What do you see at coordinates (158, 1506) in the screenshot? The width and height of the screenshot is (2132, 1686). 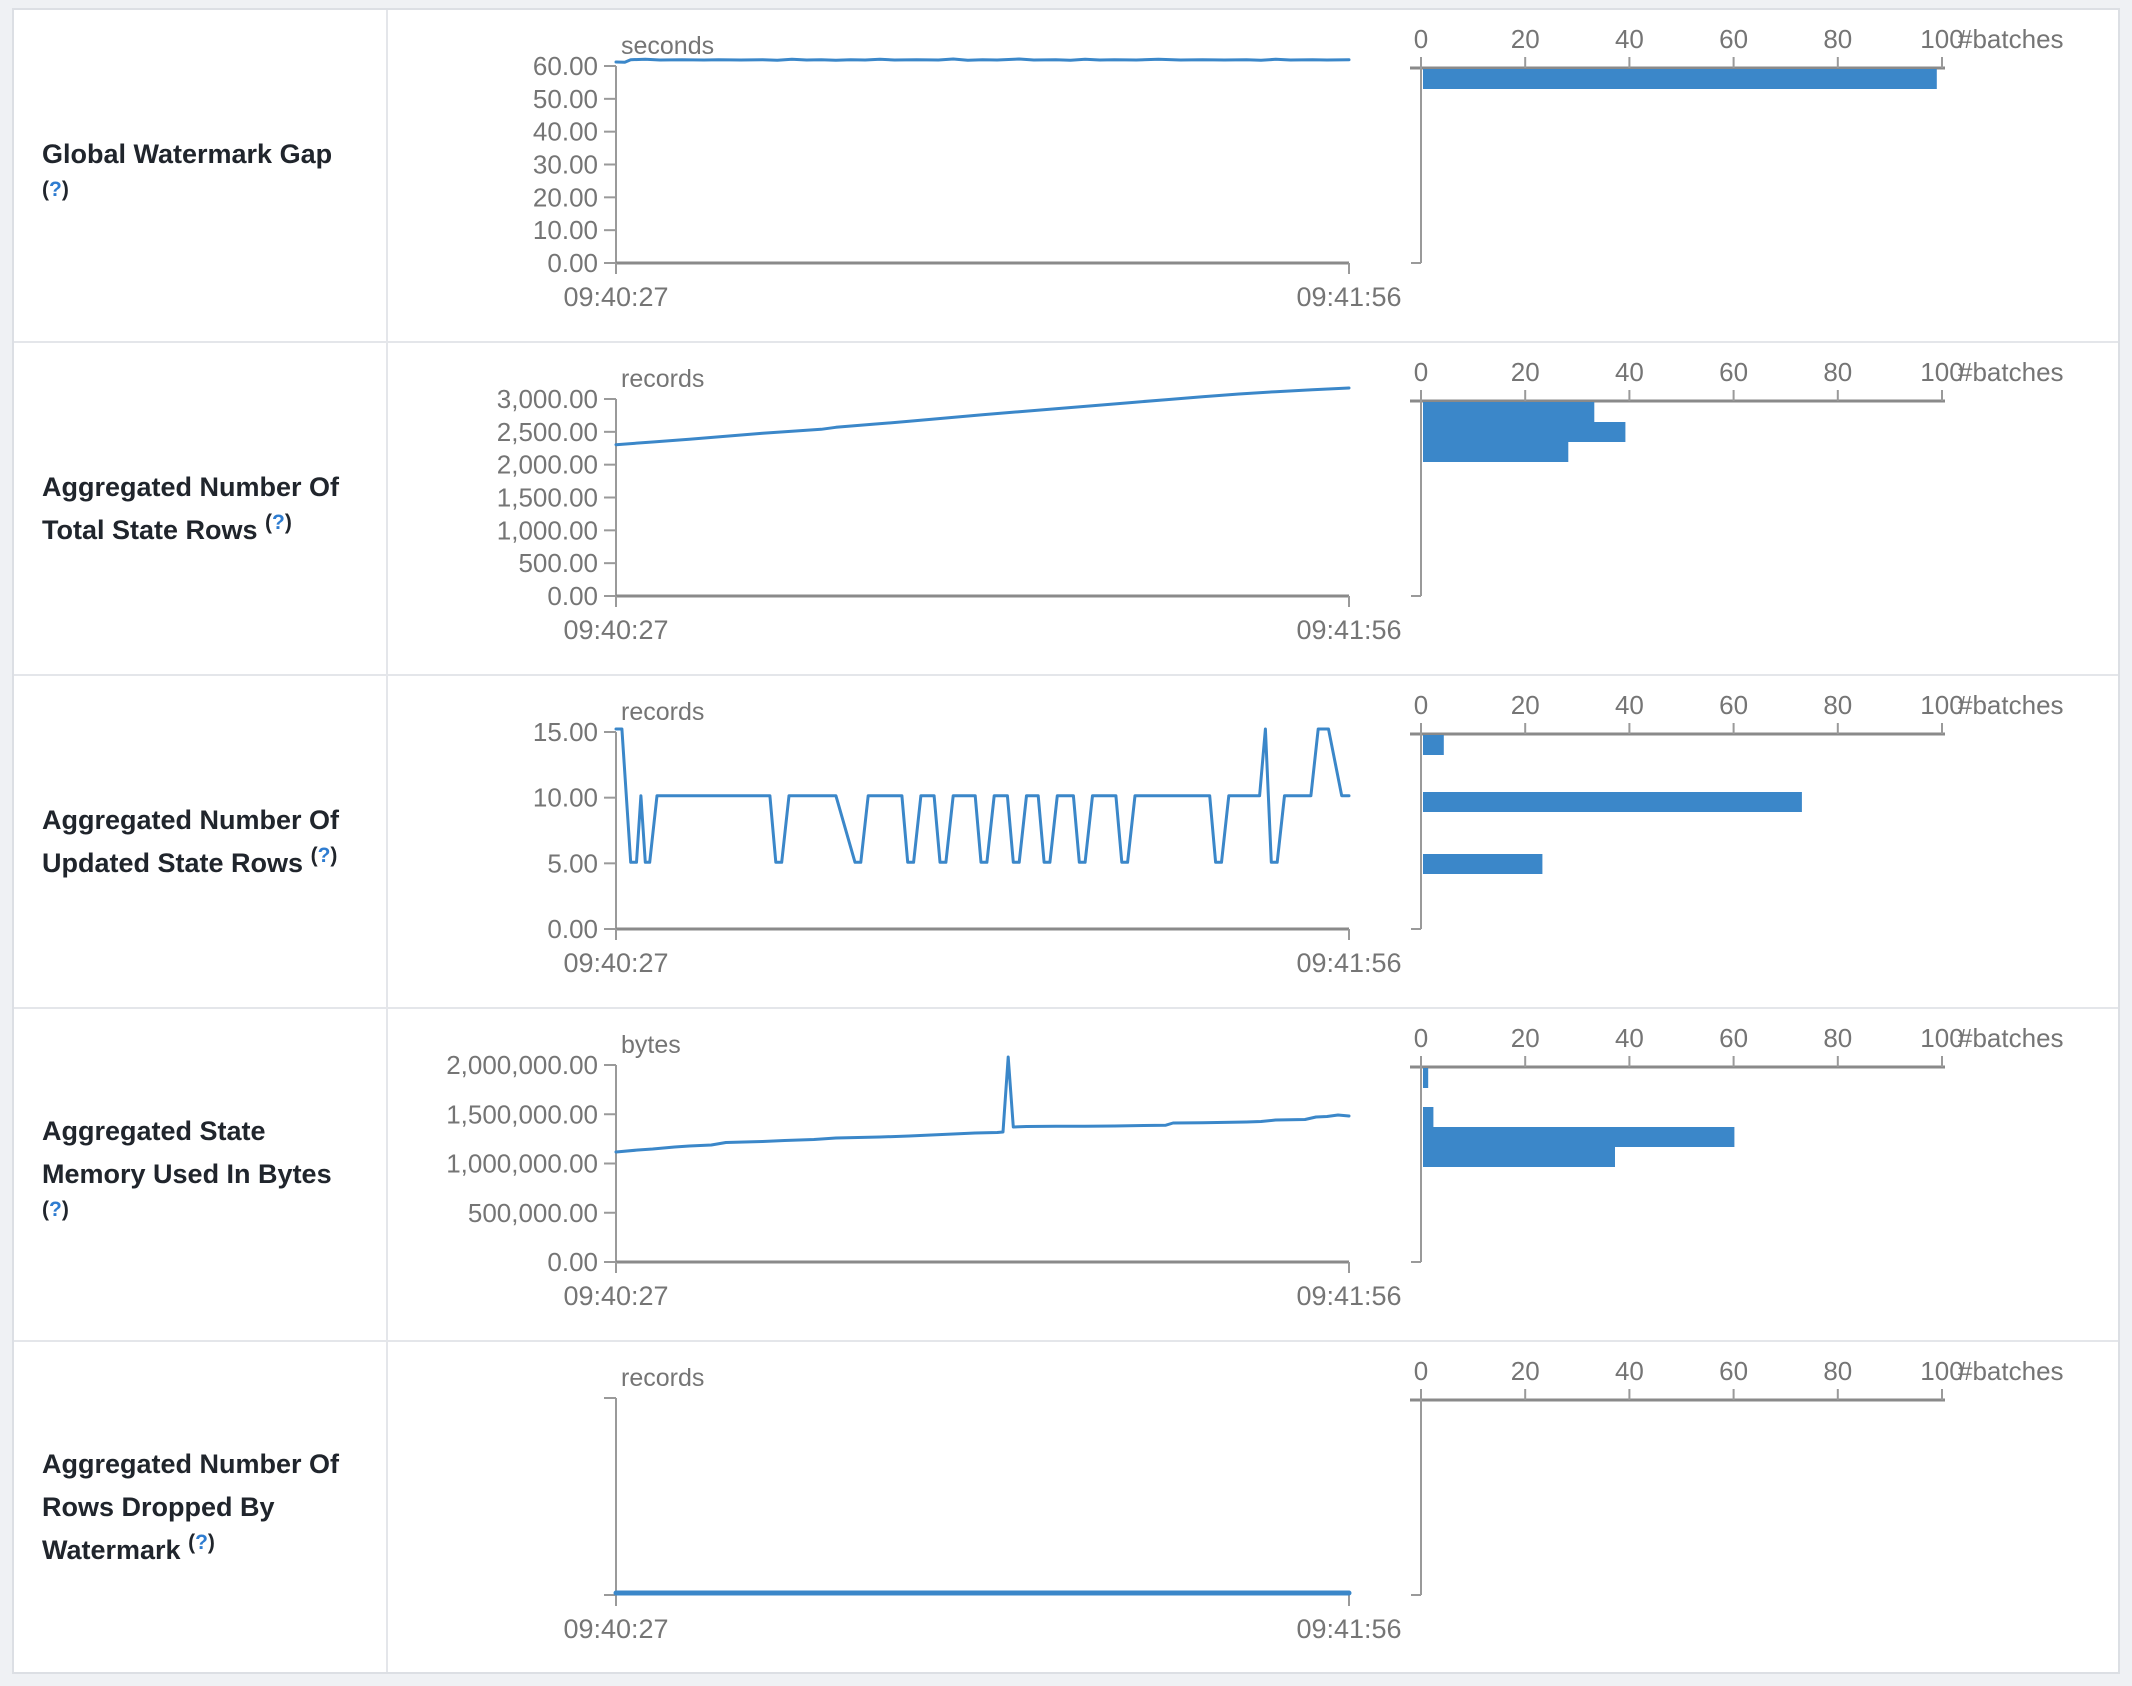 I see `metric-label-line: Rows Dropped By` at bounding box center [158, 1506].